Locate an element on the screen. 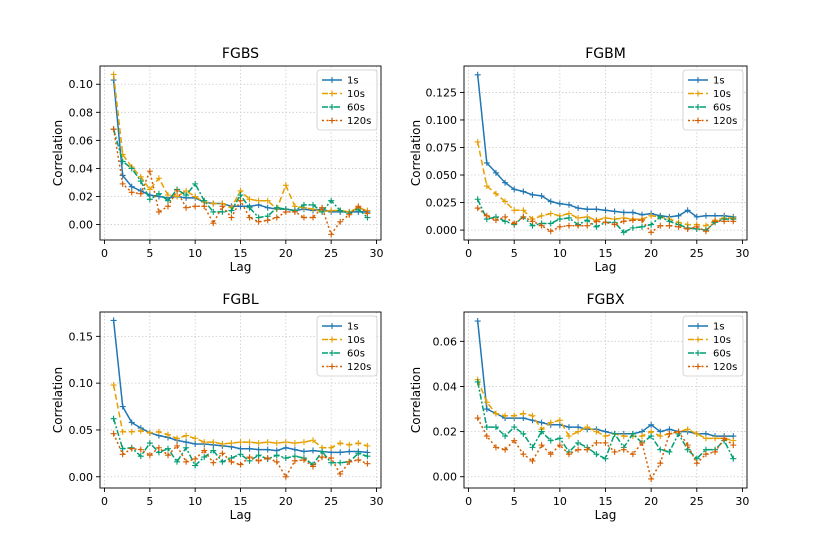 The image size is (830, 554). legend-marker-10s is located at coordinates (332, 93).